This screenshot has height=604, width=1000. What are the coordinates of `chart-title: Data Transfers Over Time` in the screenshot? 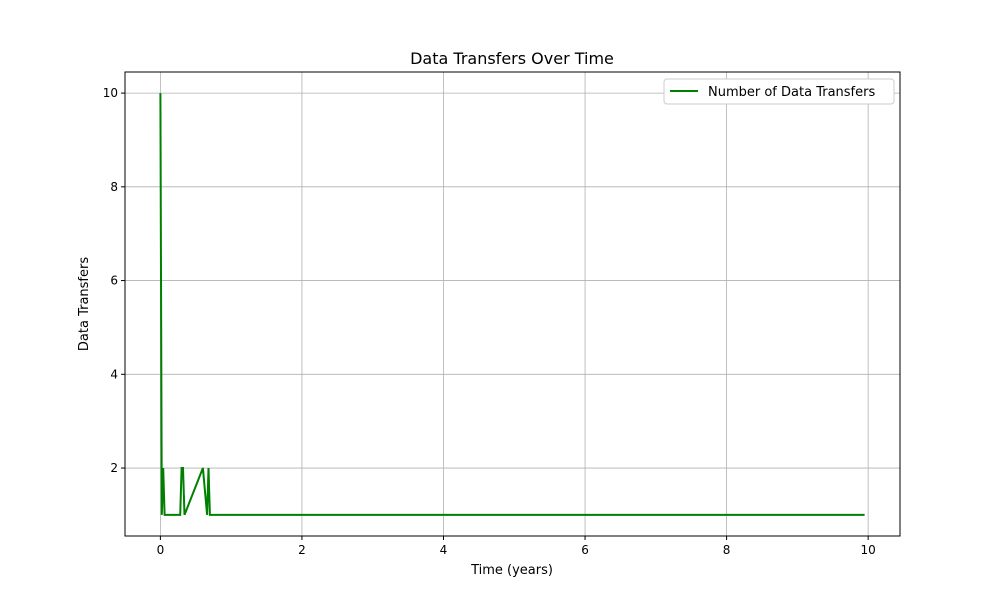 It's located at (512, 58).